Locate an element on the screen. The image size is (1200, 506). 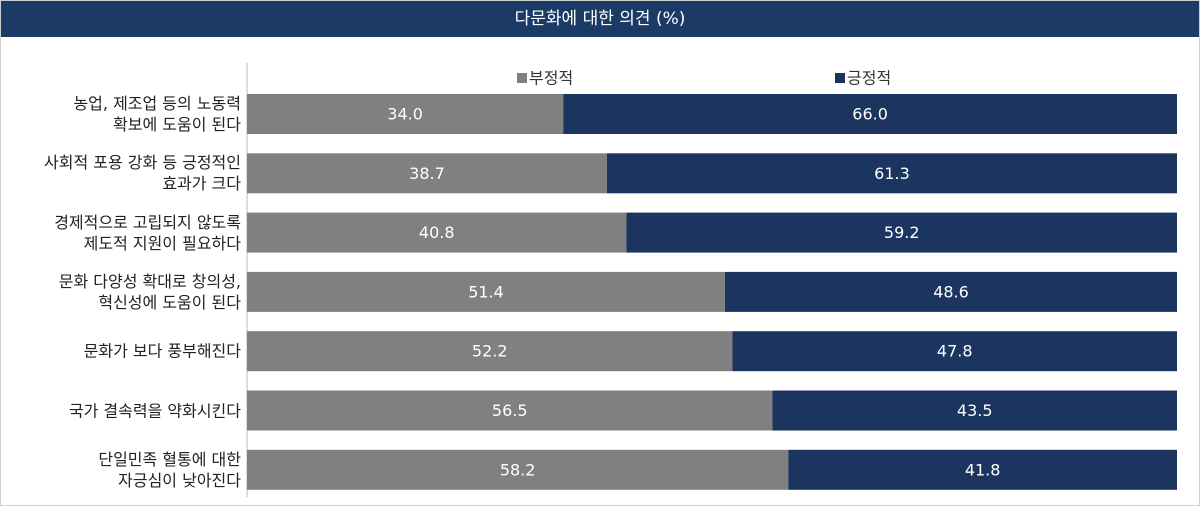
value-label: 56.5 is located at coordinates (510, 410).